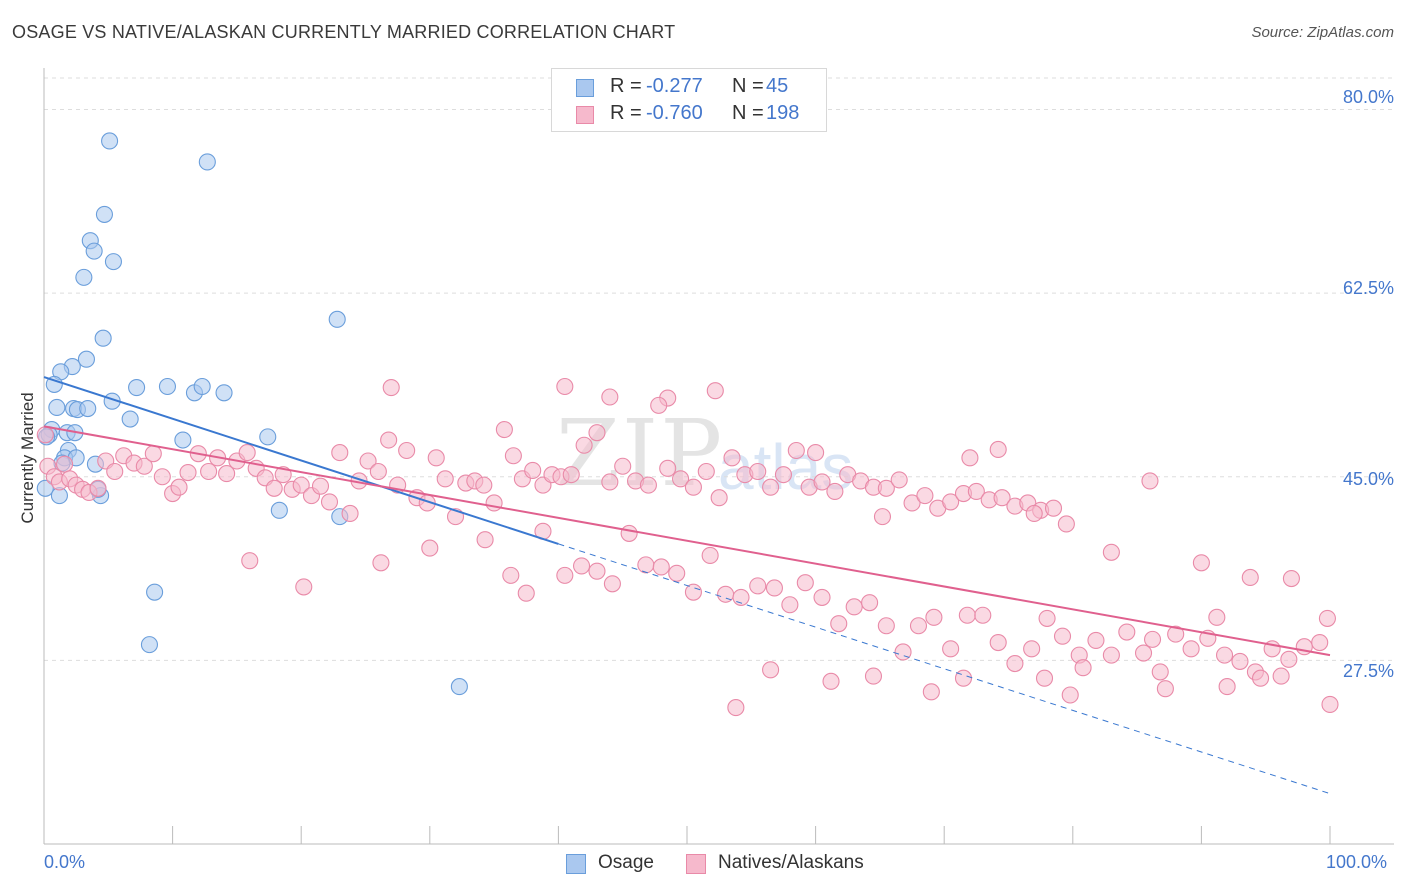 The width and height of the screenshot is (1406, 892). Describe the element at coordinates (585, 115) in the screenshot. I see `natives-swatch` at that location.